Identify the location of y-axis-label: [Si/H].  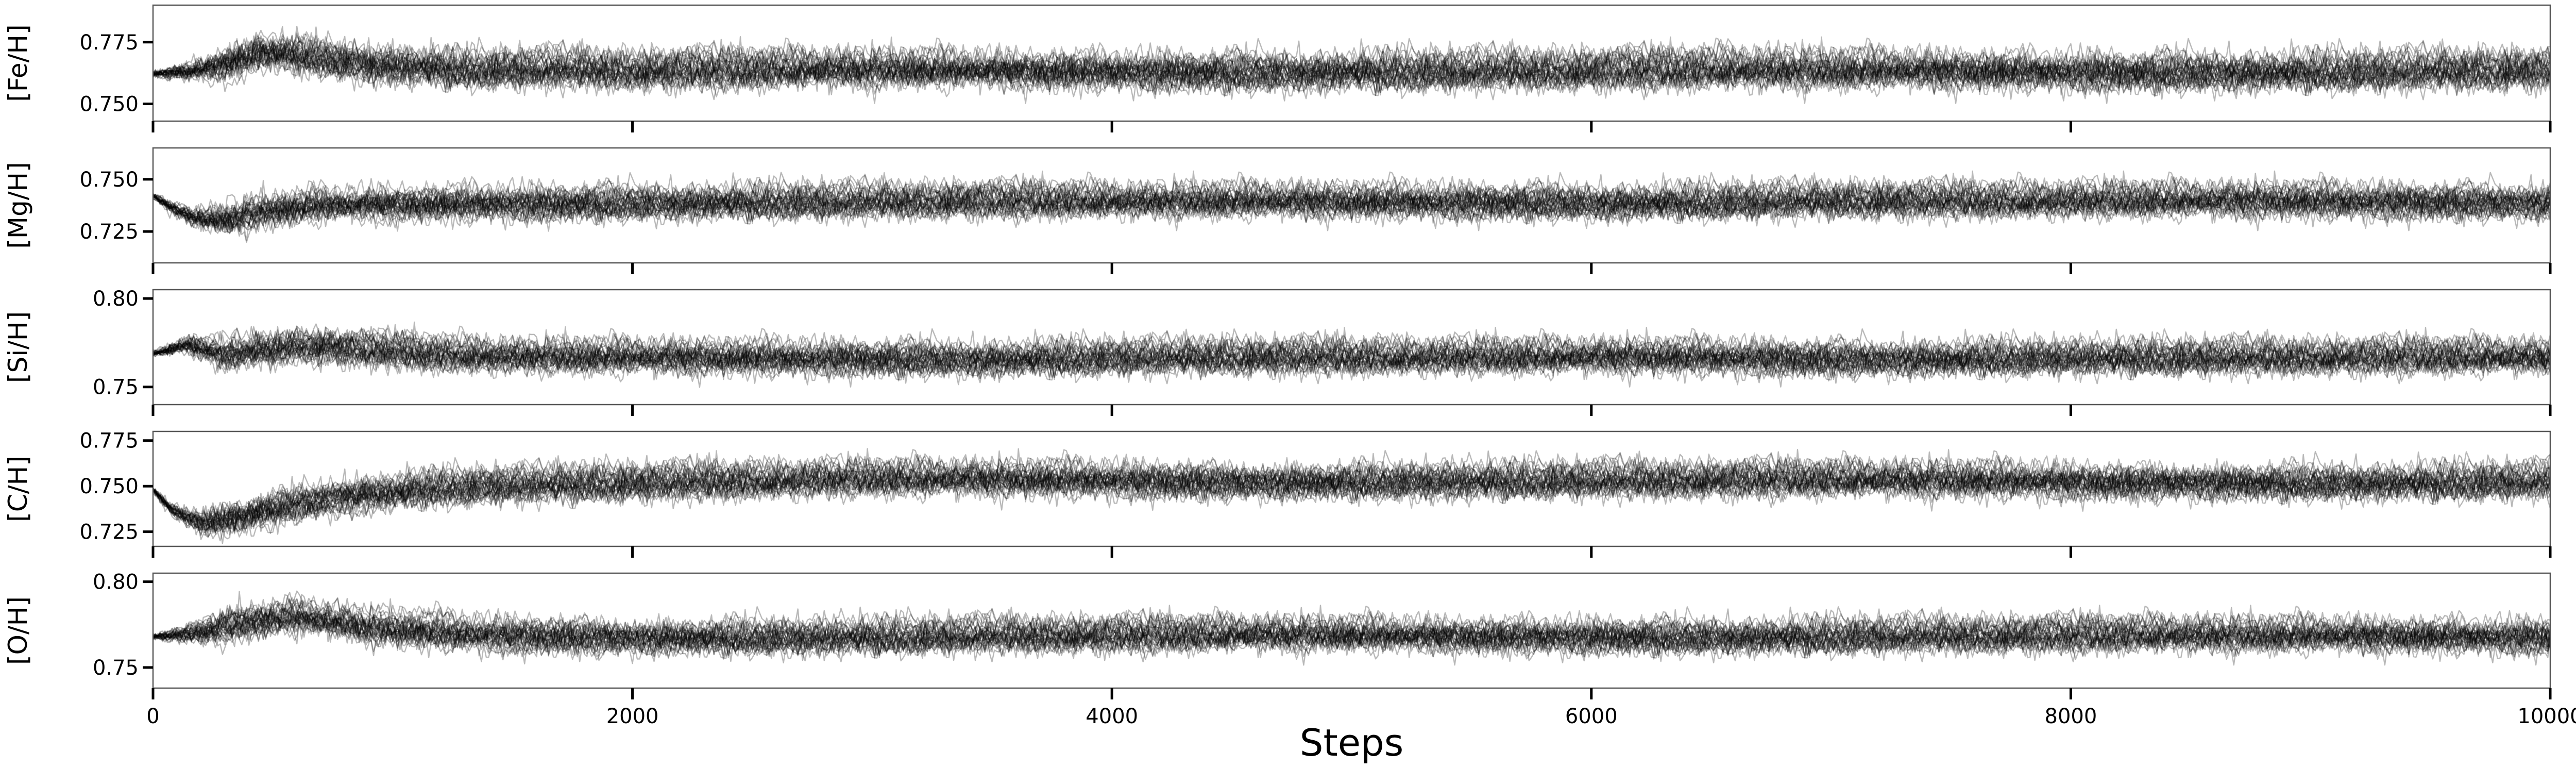
(18, 347).